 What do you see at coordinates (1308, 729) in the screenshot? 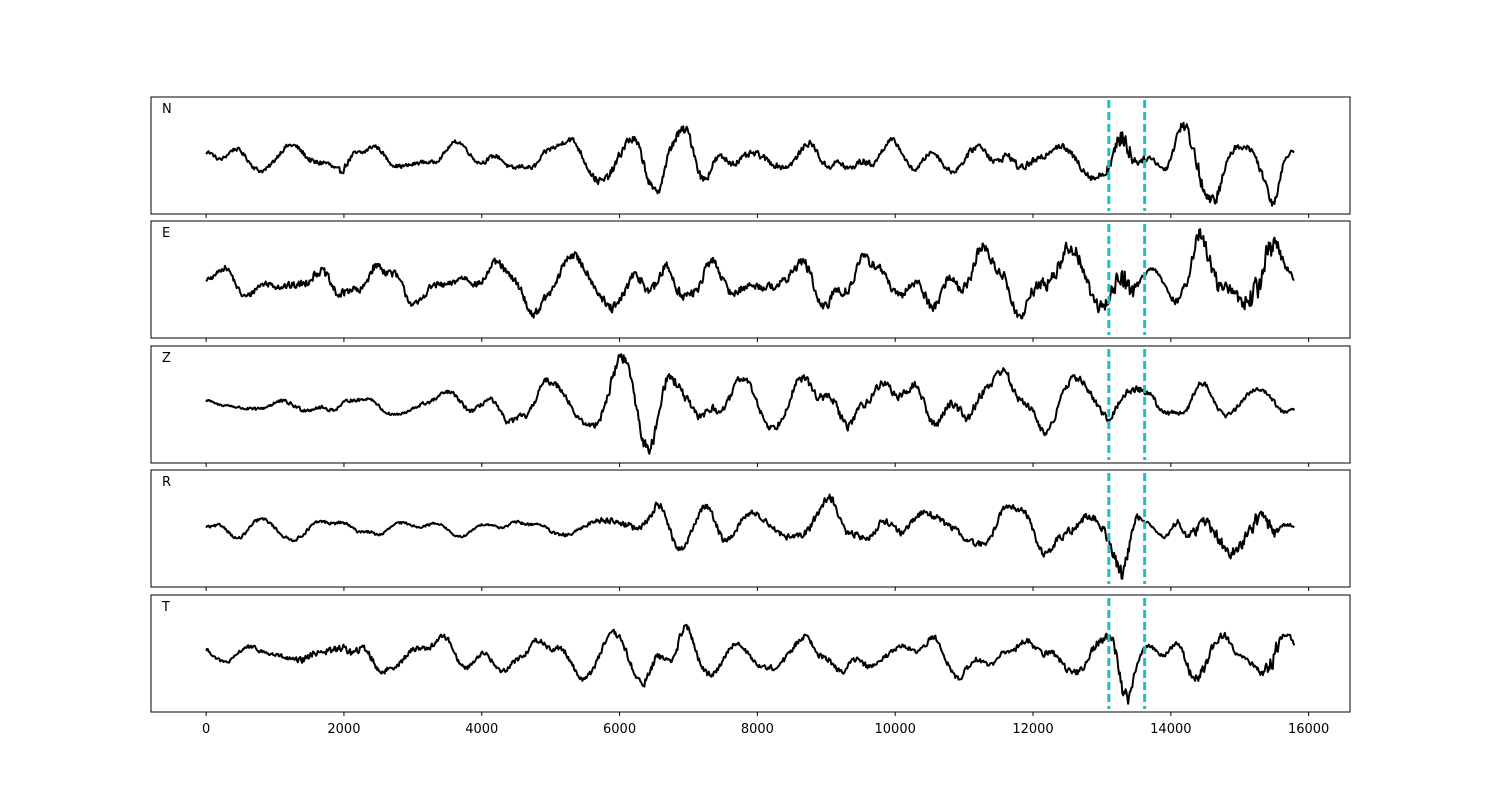
I see `x-tick-label: 16000` at bounding box center [1308, 729].